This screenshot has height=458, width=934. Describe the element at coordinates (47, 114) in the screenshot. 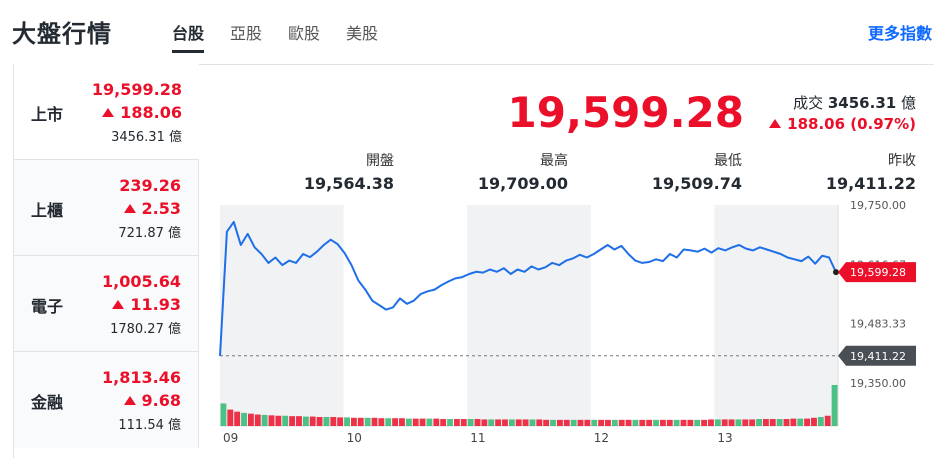

I see `sidebar-item-name: 上市` at that location.